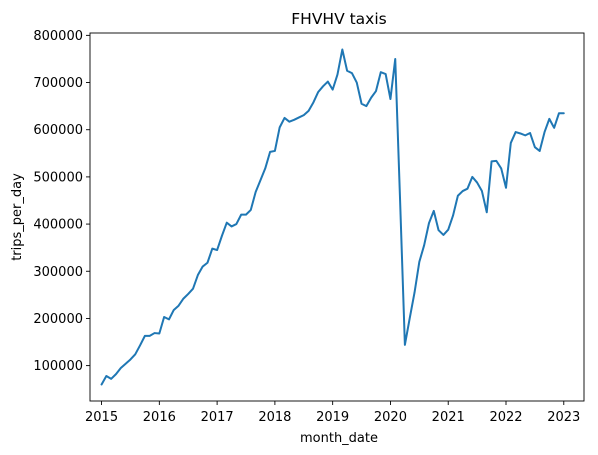  I want to click on x-axis: 2015 2016 2017 2018 2019 2020 2021 2022 2023, so click(332, 413).